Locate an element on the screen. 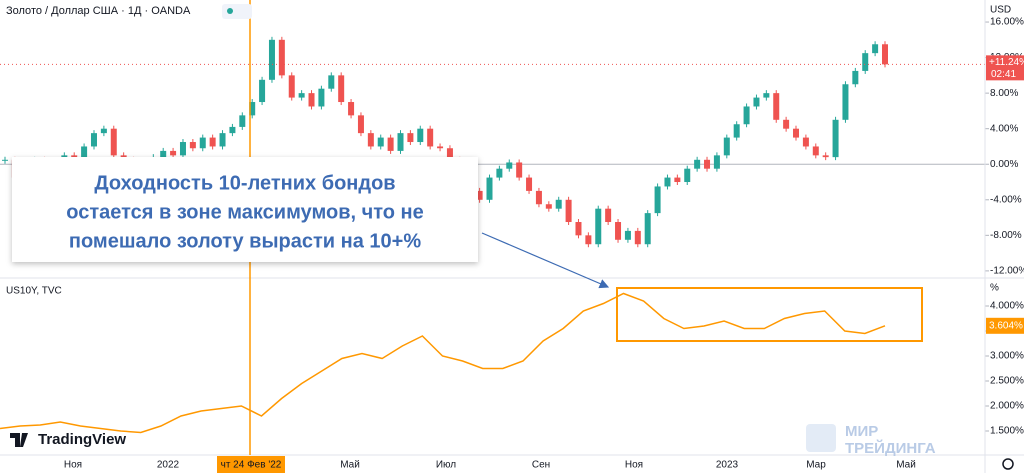 The width and height of the screenshot is (1024, 473). watermark: ТРЕЙДИНГА is located at coordinates (890, 448).